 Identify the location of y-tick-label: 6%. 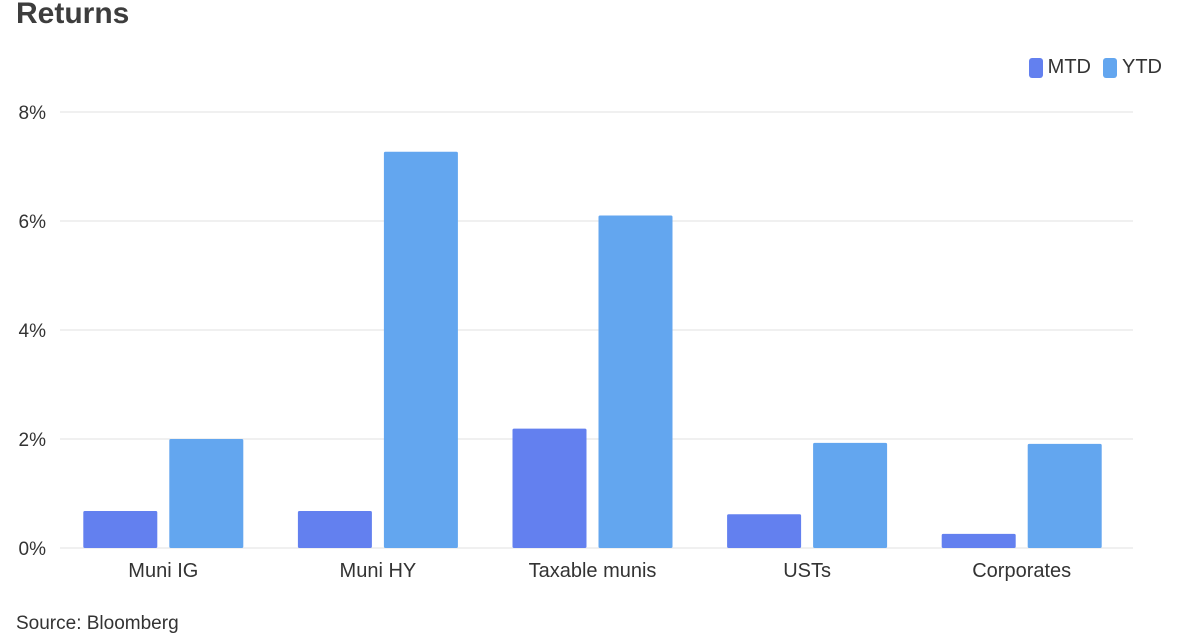
(33, 222).